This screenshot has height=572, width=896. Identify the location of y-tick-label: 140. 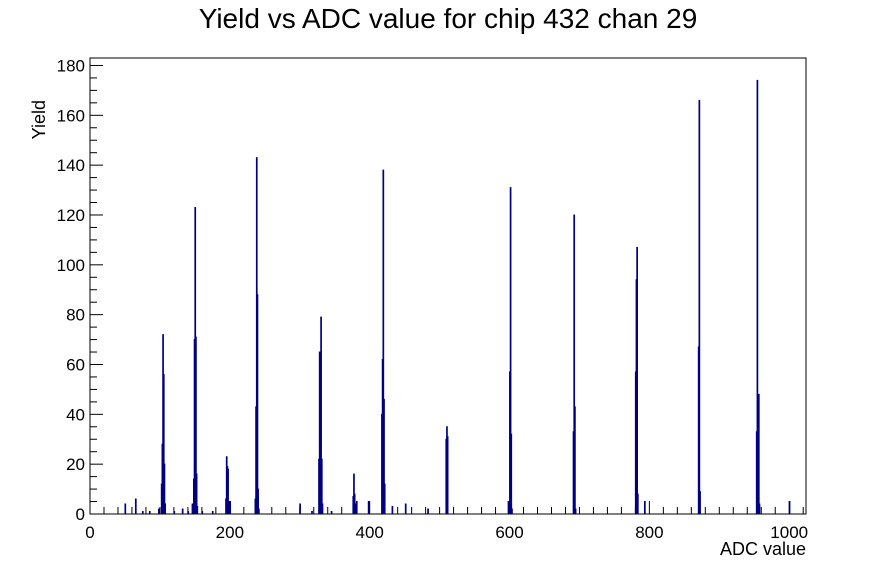
(71, 165).